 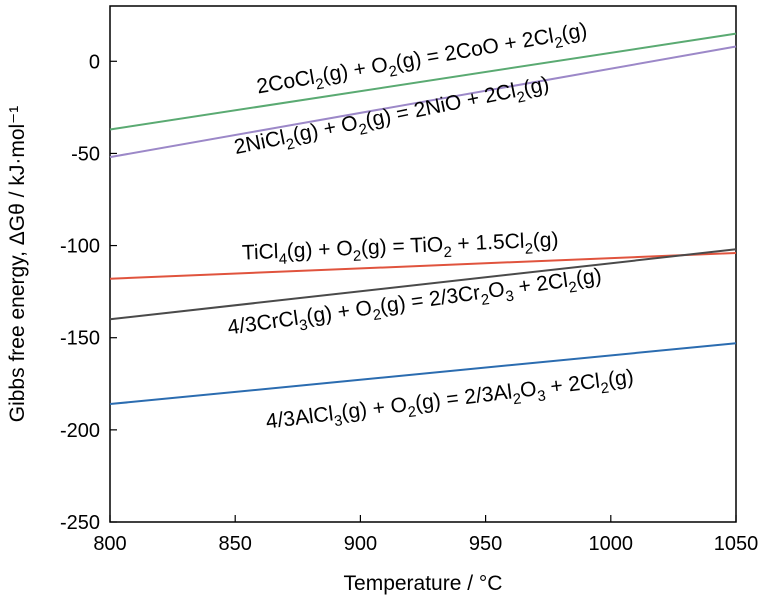 I want to click on x-tick-label: 850, so click(x=235, y=544).